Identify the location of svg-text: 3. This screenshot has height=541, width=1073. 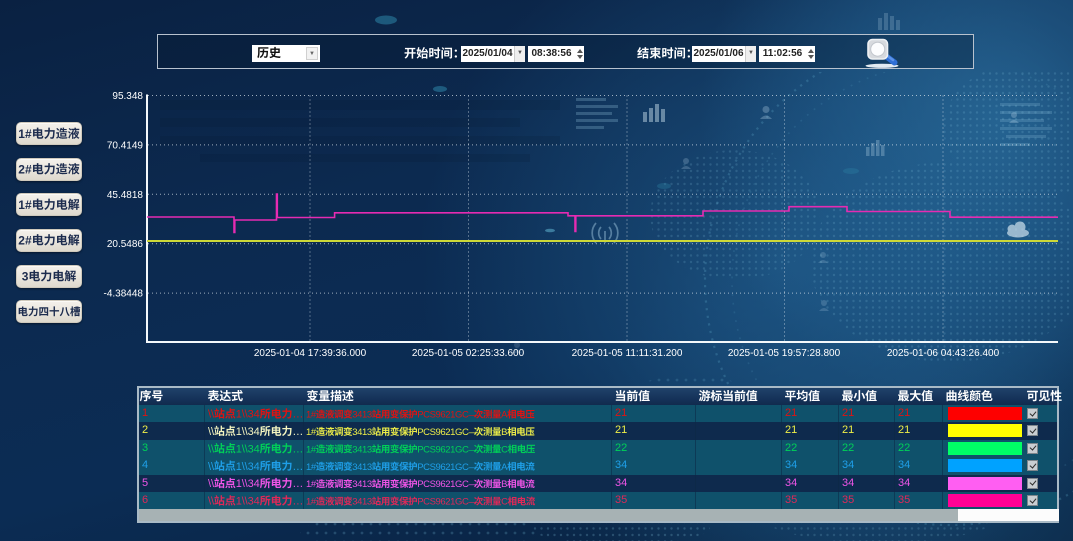
(25, 276).